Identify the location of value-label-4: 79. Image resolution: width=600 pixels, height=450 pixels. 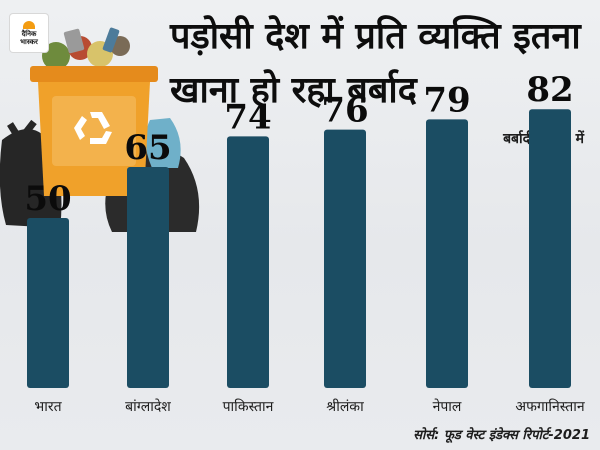
(446, 100).